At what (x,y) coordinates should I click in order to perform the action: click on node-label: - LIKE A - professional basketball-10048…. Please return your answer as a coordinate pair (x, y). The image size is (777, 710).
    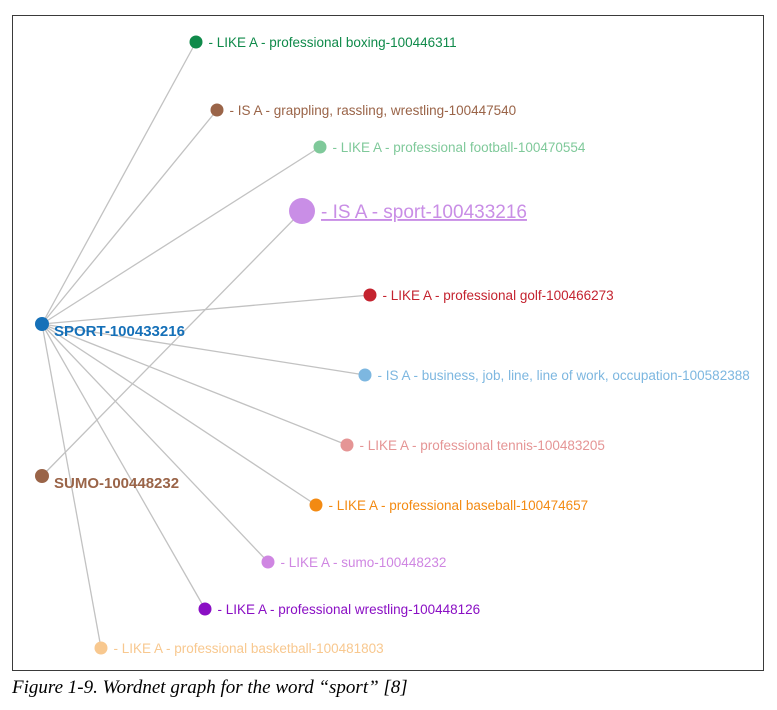
    Looking at the image, I should click on (249, 648).